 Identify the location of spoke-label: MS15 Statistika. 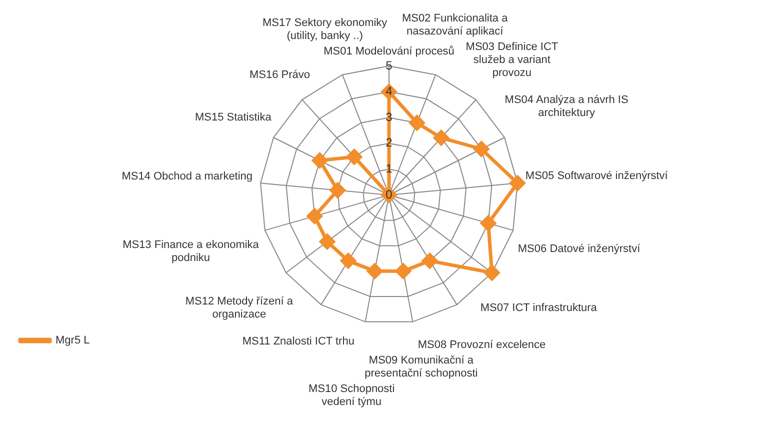
(233, 117).